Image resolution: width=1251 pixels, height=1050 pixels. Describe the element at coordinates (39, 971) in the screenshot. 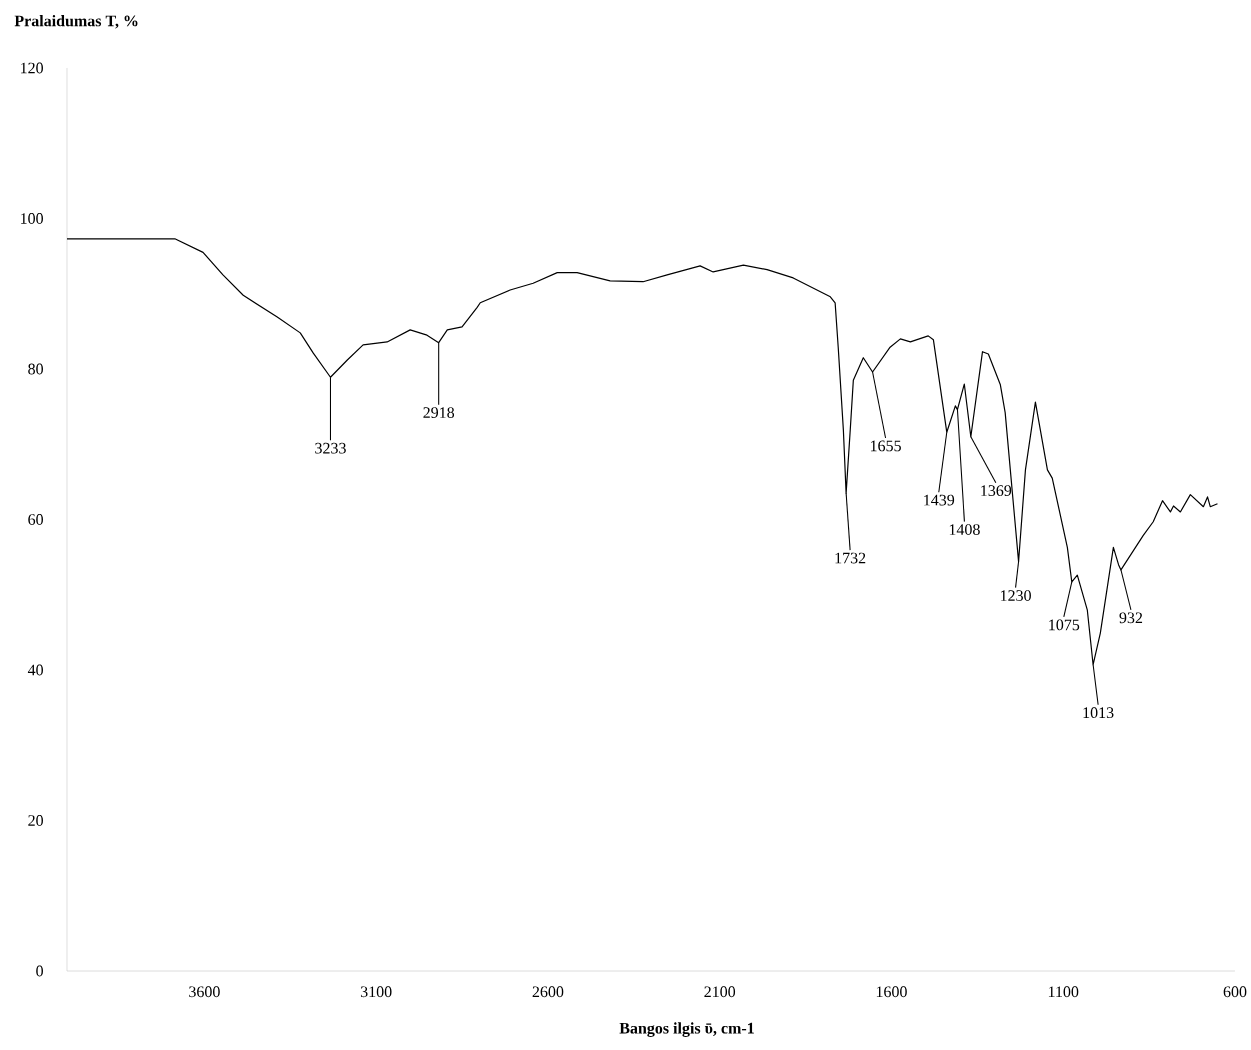

I see `y-tick-label: 0` at that location.